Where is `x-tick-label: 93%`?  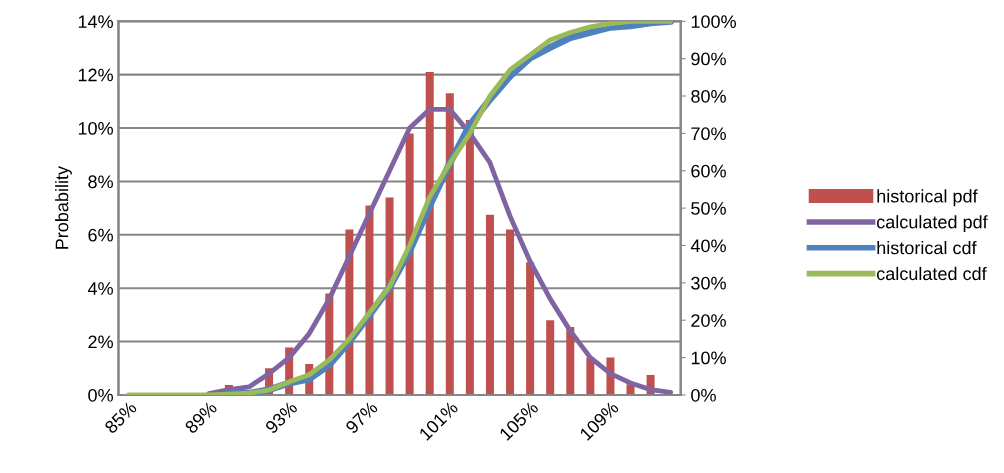 x-tick-label: 93% is located at coordinates (281, 417).